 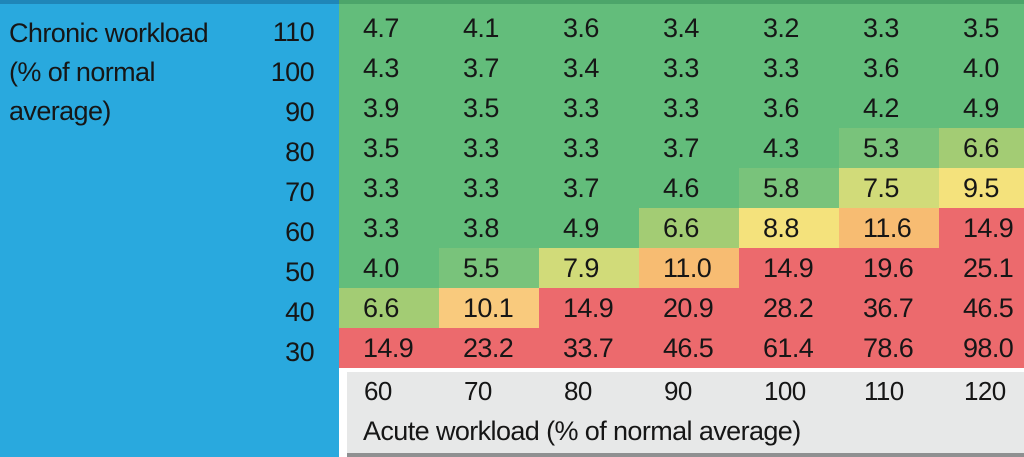 I want to click on heatmap-cell: 98.0, so click(x=981, y=348).